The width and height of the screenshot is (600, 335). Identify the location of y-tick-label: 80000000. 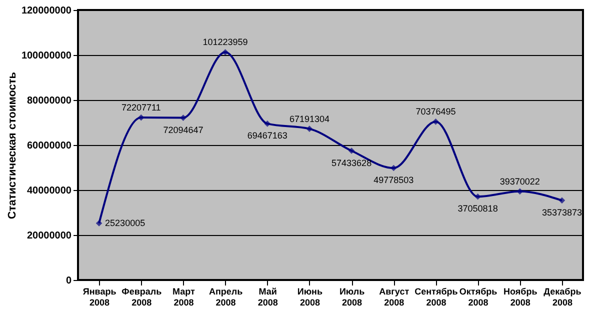
(49, 101).